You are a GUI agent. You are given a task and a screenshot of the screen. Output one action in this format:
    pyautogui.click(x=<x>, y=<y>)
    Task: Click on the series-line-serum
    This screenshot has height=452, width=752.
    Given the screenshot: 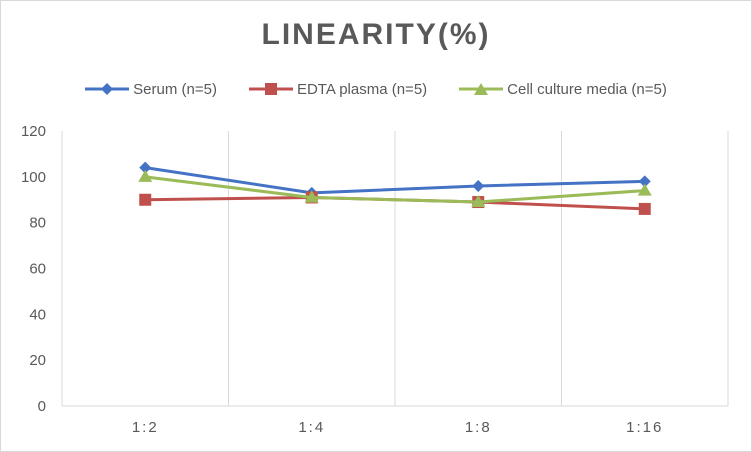 What is the action you would take?
    pyautogui.click(x=395, y=180)
    